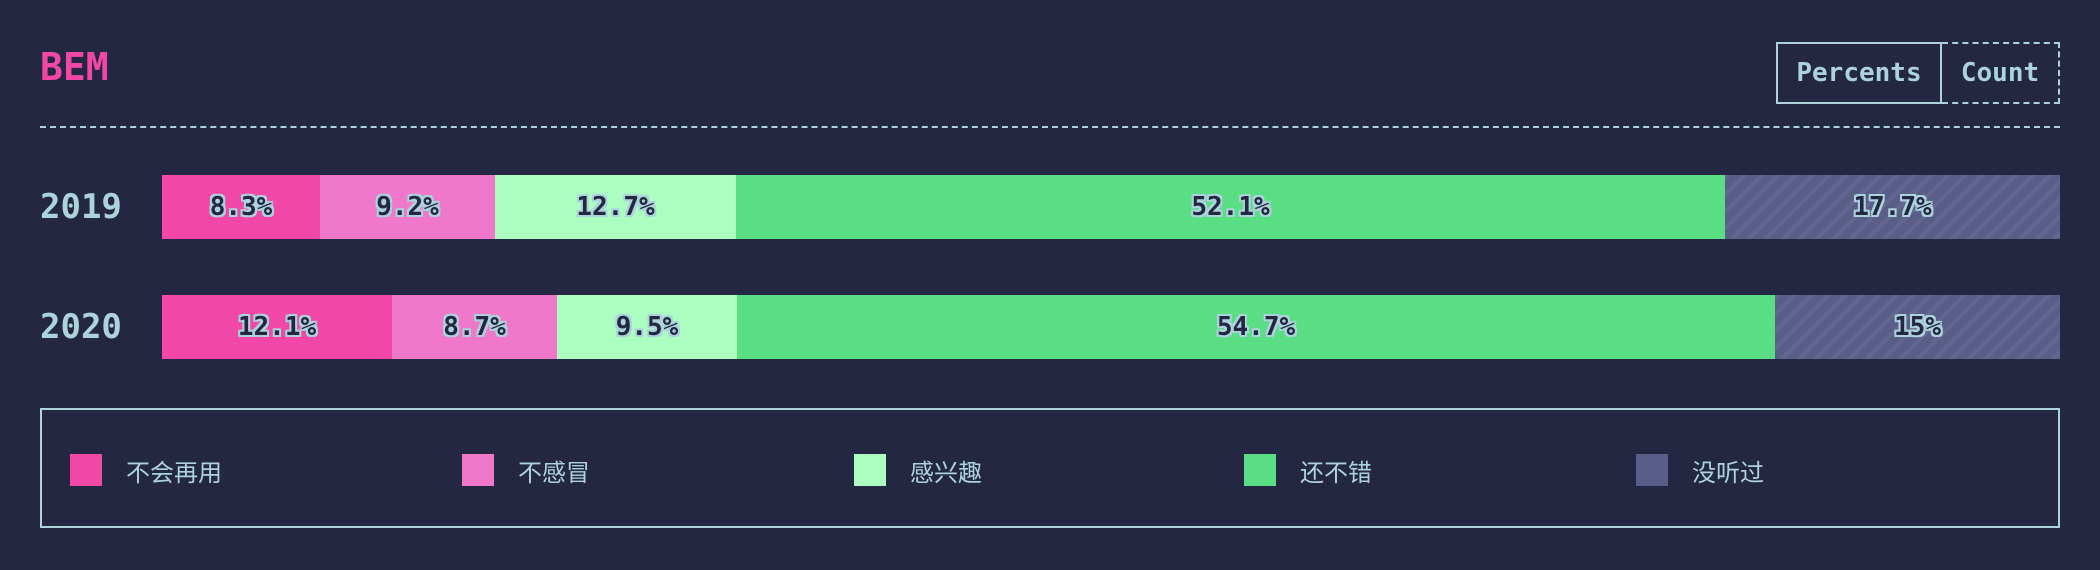 This screenshot has width=2100, height=570. I want to click on data-label: 54.7%, so click(1256, 327).